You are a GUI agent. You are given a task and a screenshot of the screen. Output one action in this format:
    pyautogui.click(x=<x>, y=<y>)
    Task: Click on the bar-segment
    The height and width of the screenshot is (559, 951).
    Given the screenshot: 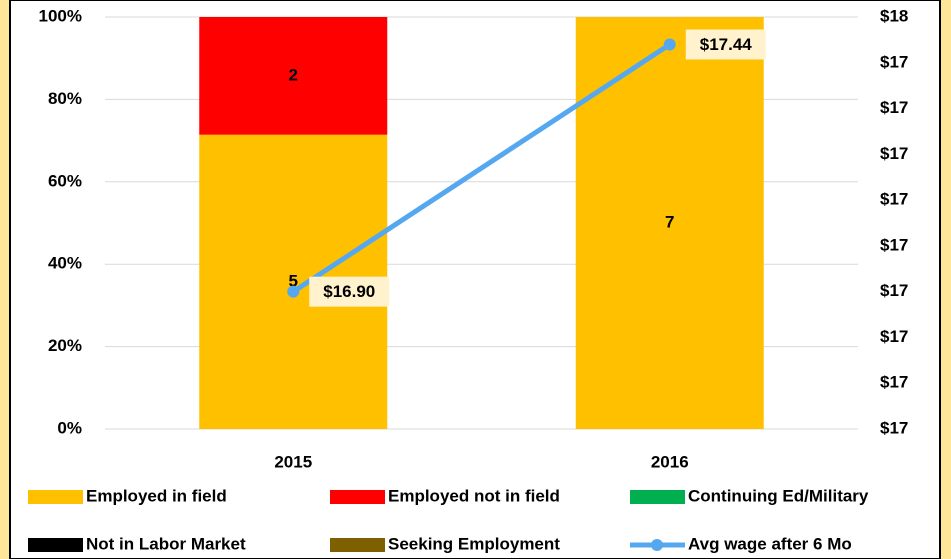 What is the action you would take?
    pyautogui.click(x=293, y=76)
    